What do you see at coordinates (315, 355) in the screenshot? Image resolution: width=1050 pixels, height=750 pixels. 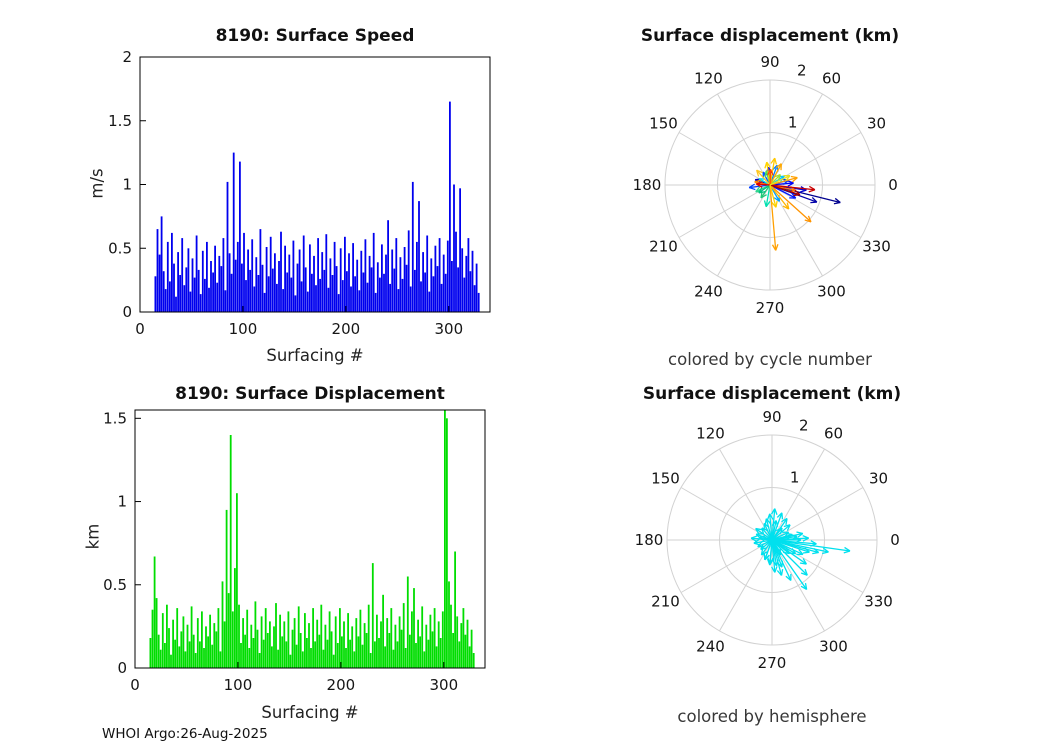 I see `speed-xlabel: Surfacing #` at bounding box center [315, 355].